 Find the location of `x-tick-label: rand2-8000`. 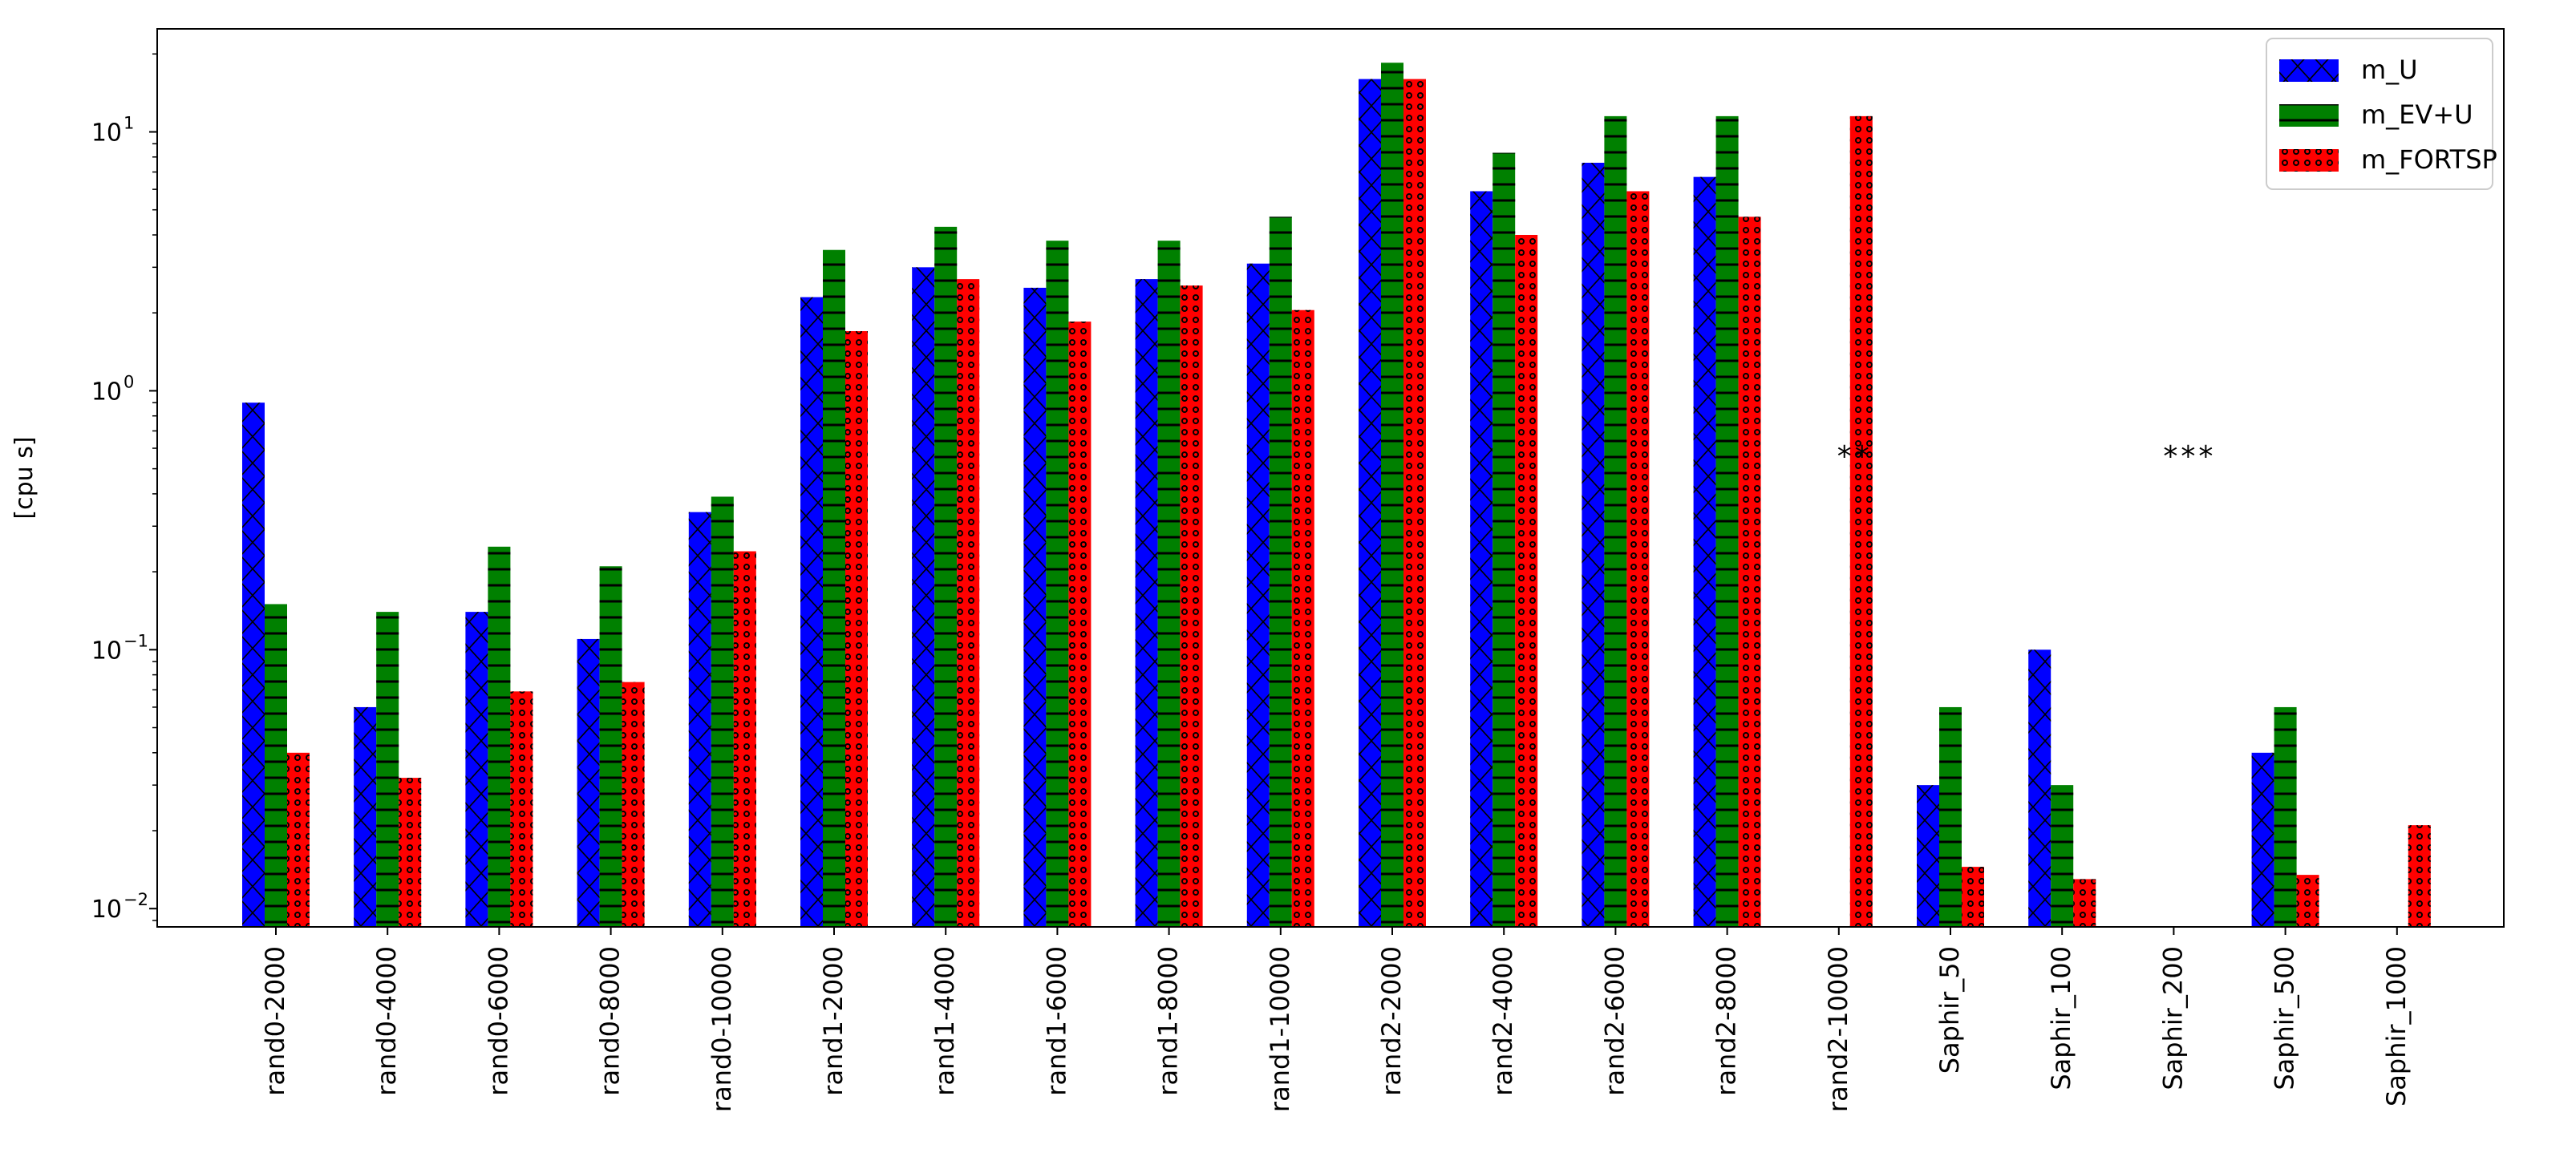

x-tick-label: rand2-8000 is located at coordinates (1727, 1021).